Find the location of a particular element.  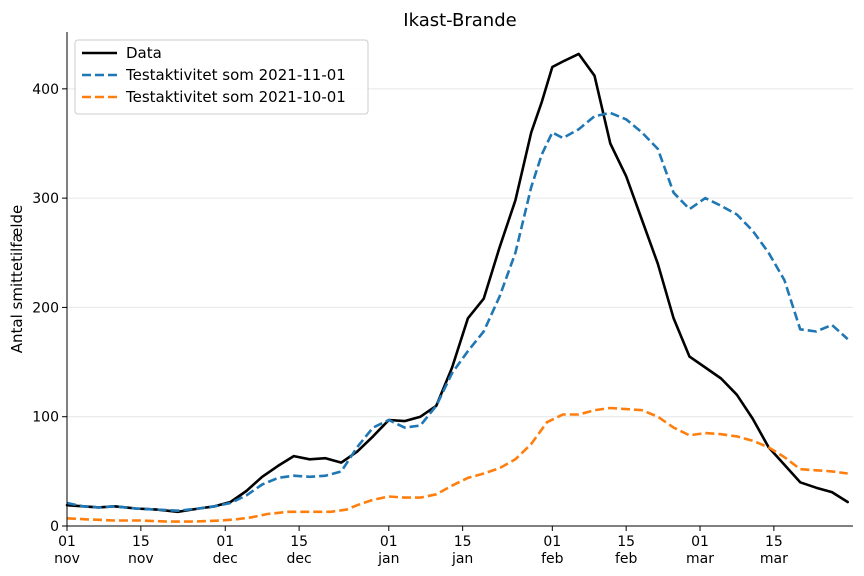

y-tick-label: 400 is located at coordinates (45, 90).